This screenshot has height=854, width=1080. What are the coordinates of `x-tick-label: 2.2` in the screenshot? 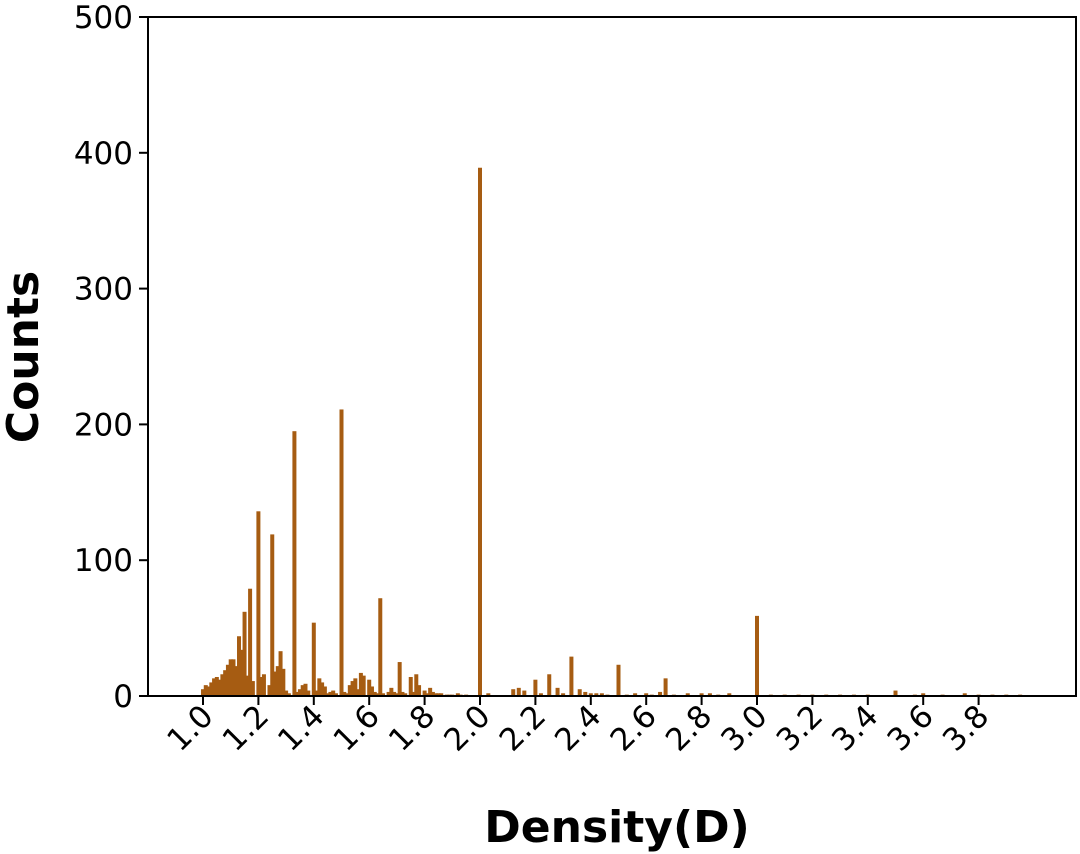 It's located at (523, 728).